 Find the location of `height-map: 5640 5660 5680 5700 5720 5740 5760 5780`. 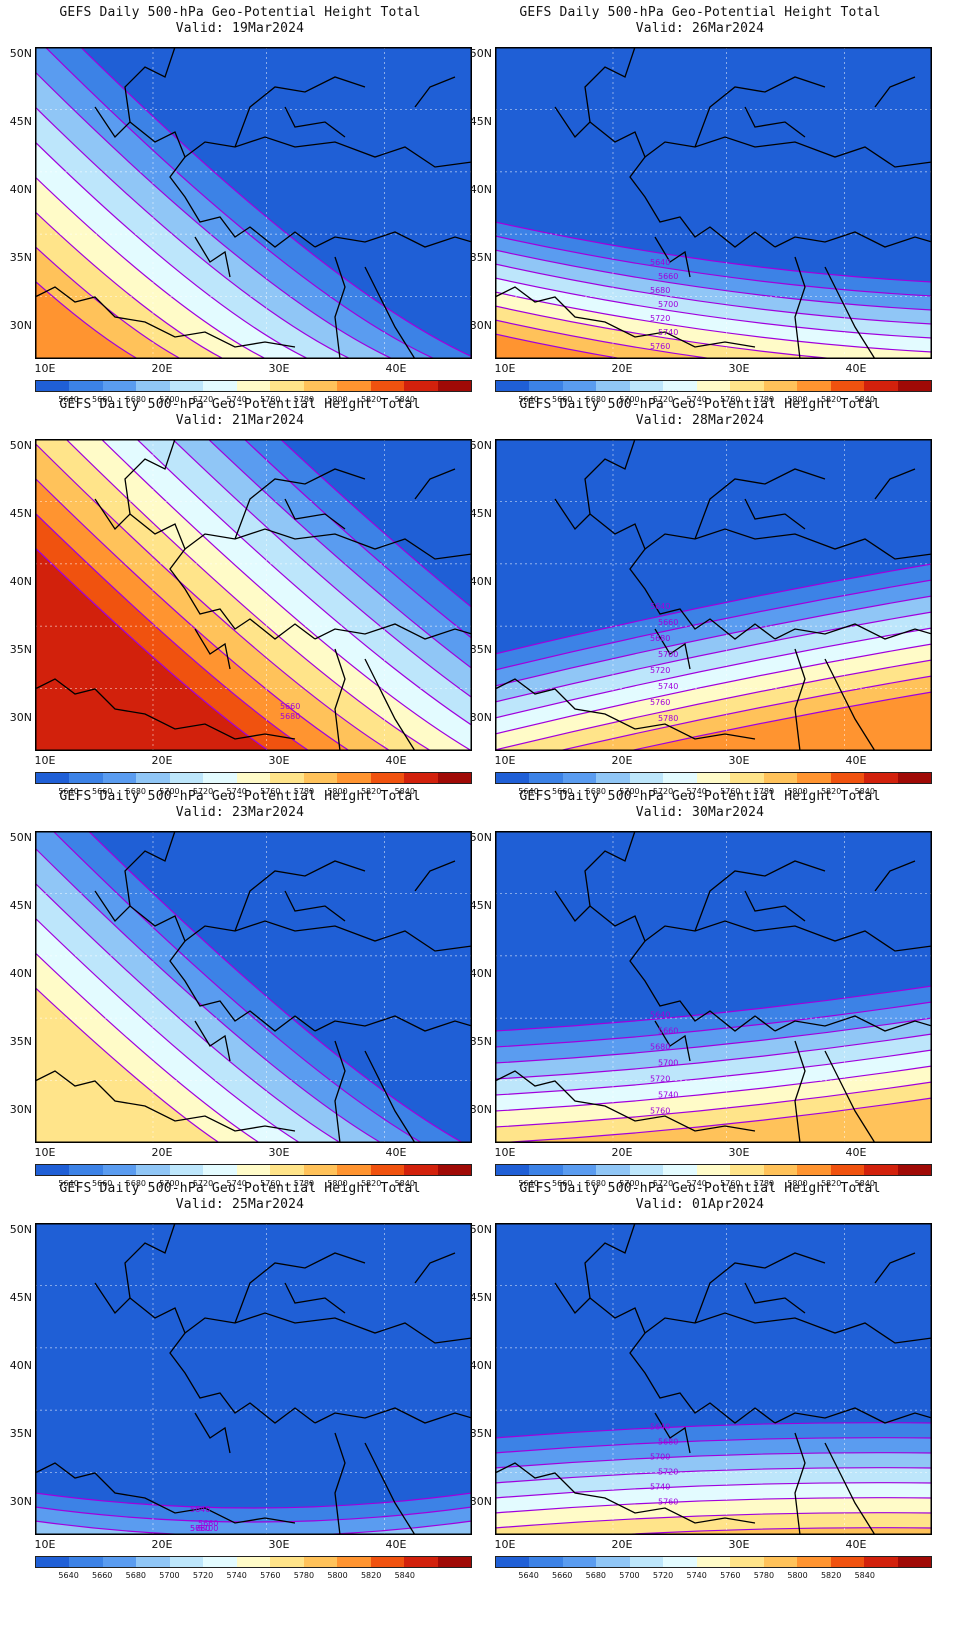

height-map: 5640 5660 5680 5700 5720 5740 5760 5780 is located at coordinates (713, 595).